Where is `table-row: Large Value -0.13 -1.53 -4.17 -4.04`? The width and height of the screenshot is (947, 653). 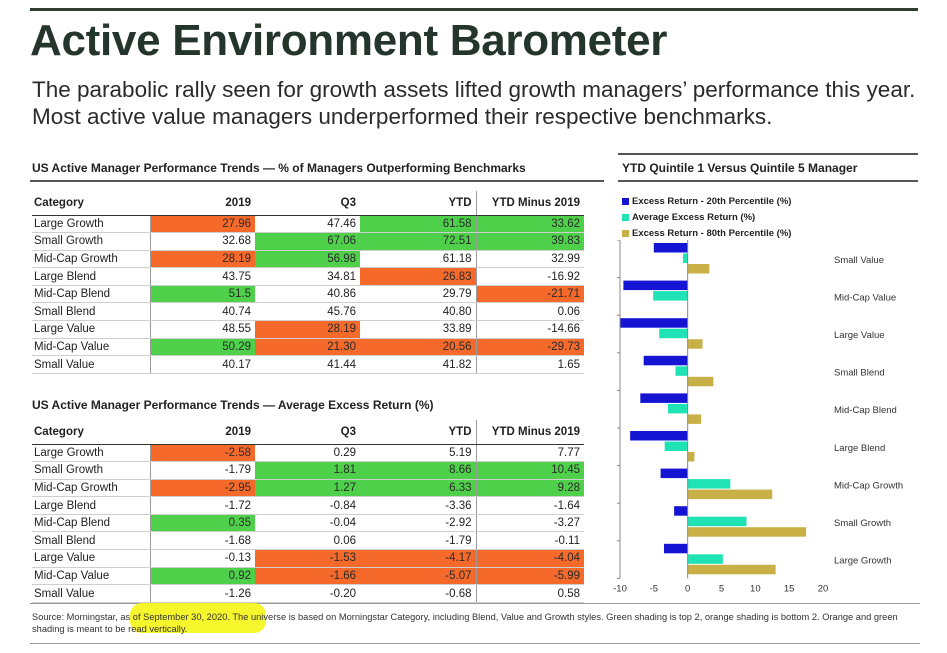
table-row: Large Value -0.13 -1.53 -4.17 -4.04 is located at coordinates (308, 558).